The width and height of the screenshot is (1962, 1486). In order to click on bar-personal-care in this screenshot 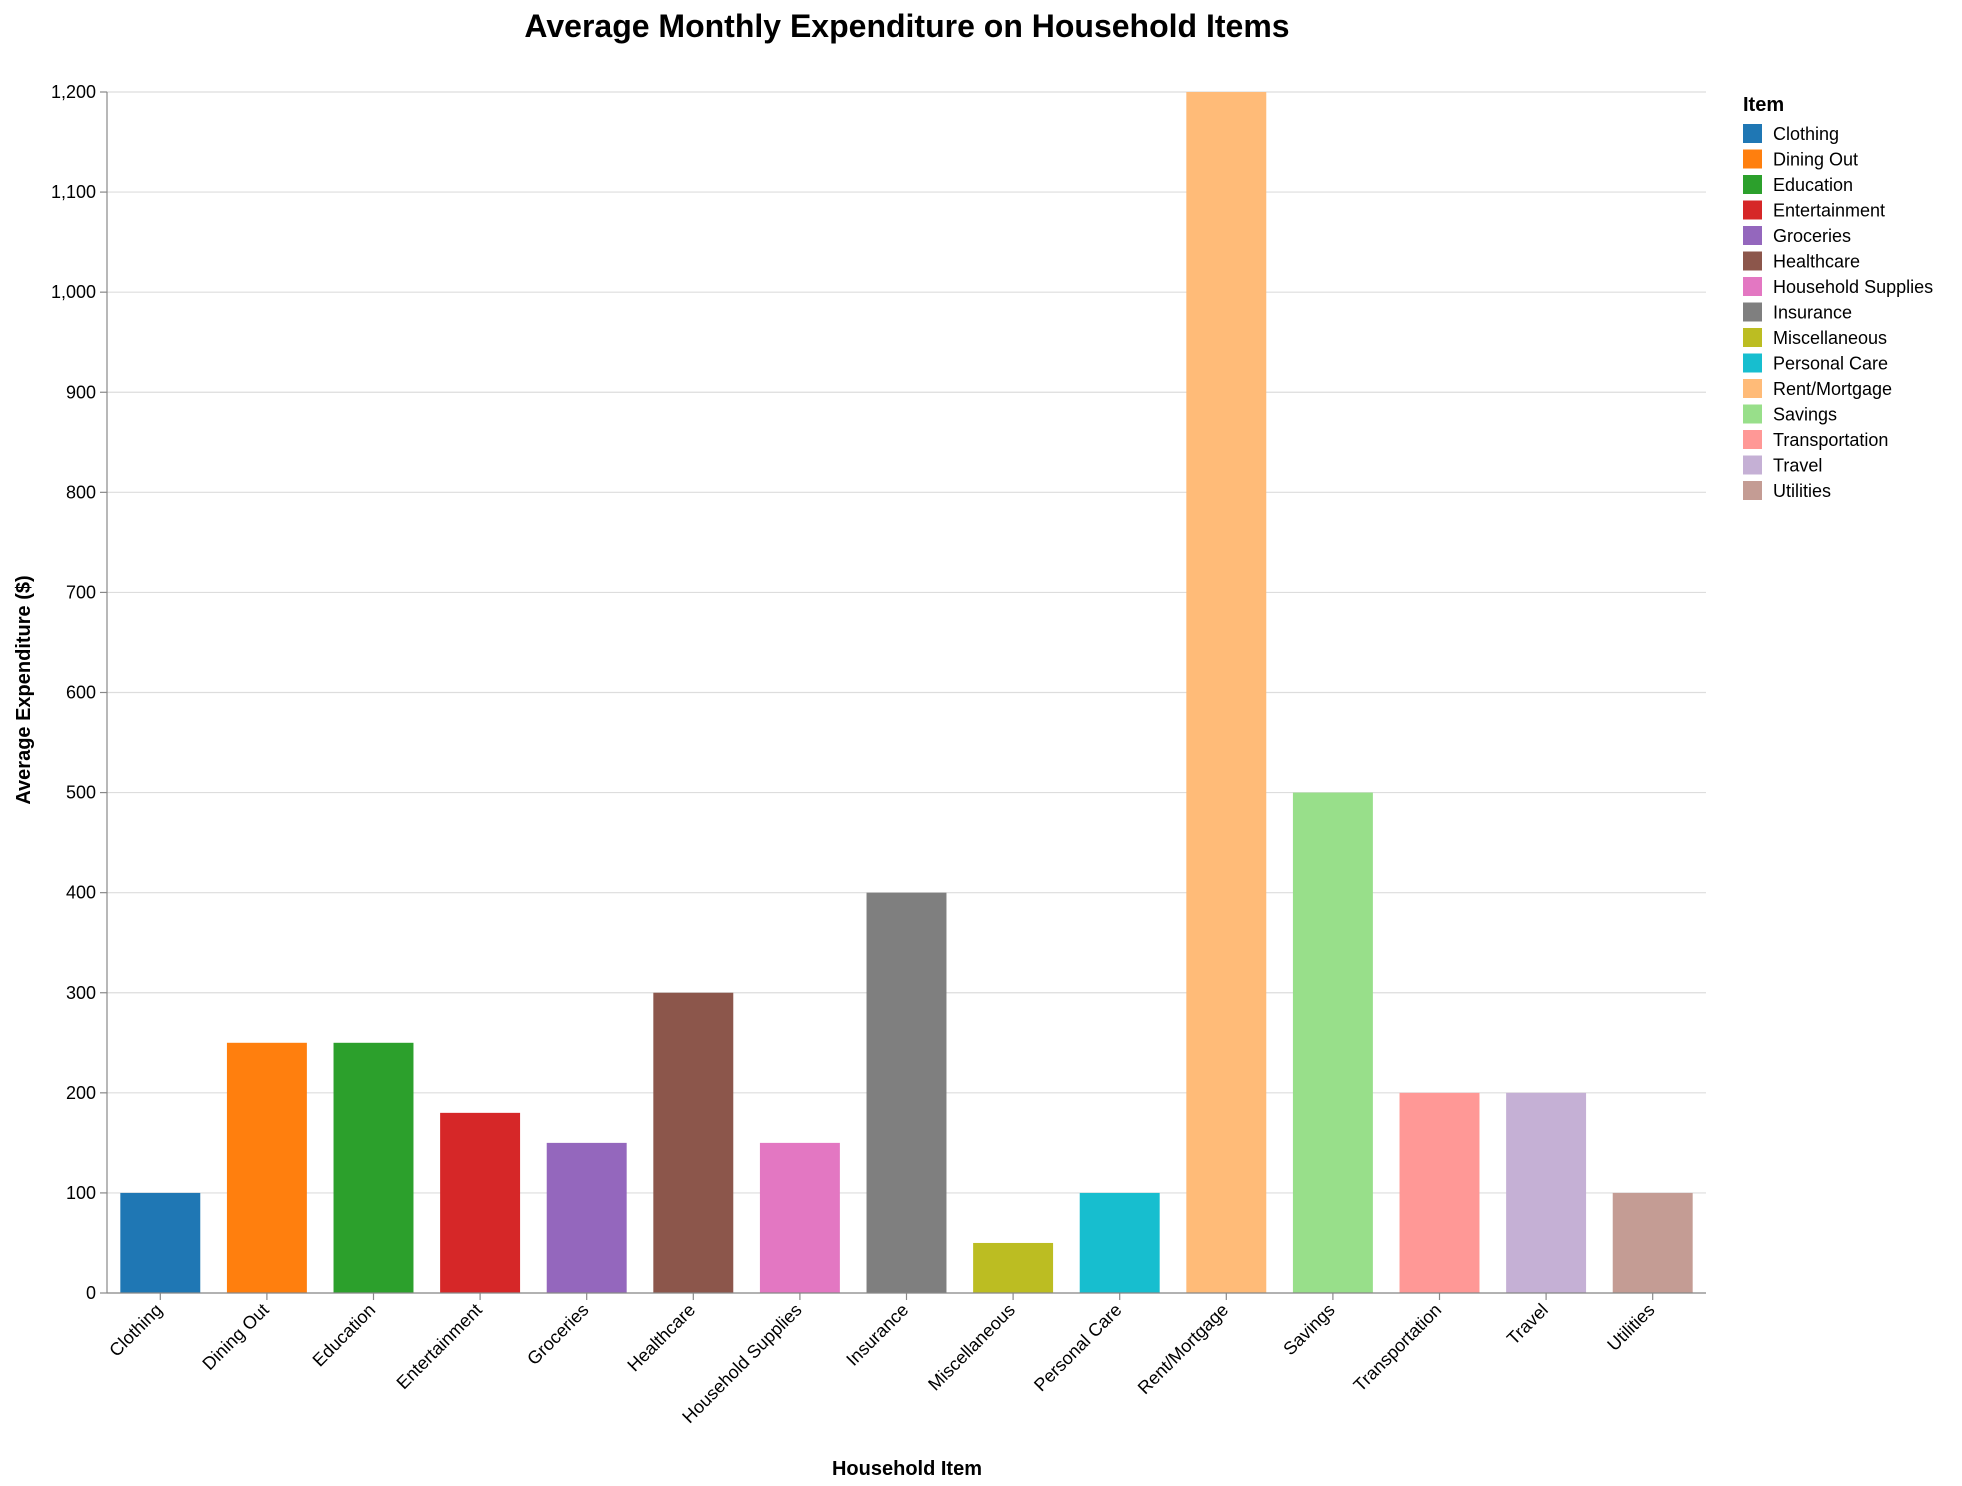, I will do `click(1119, 1242)`.